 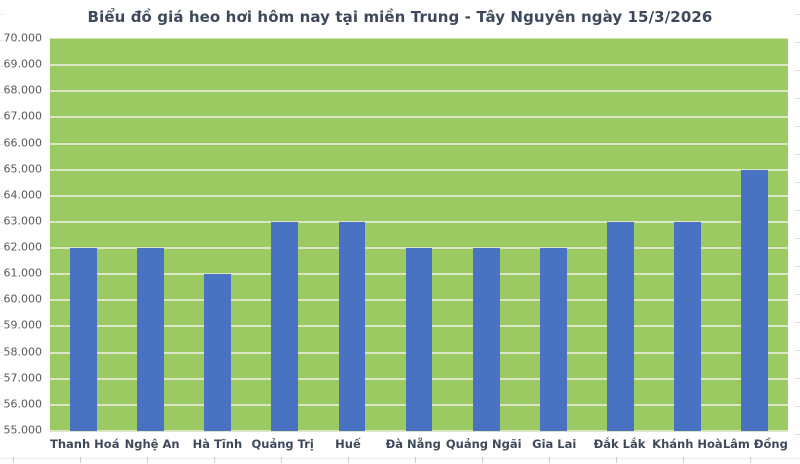 I want to click on y-tick-label: 70.000, so click(x=23, y=38).